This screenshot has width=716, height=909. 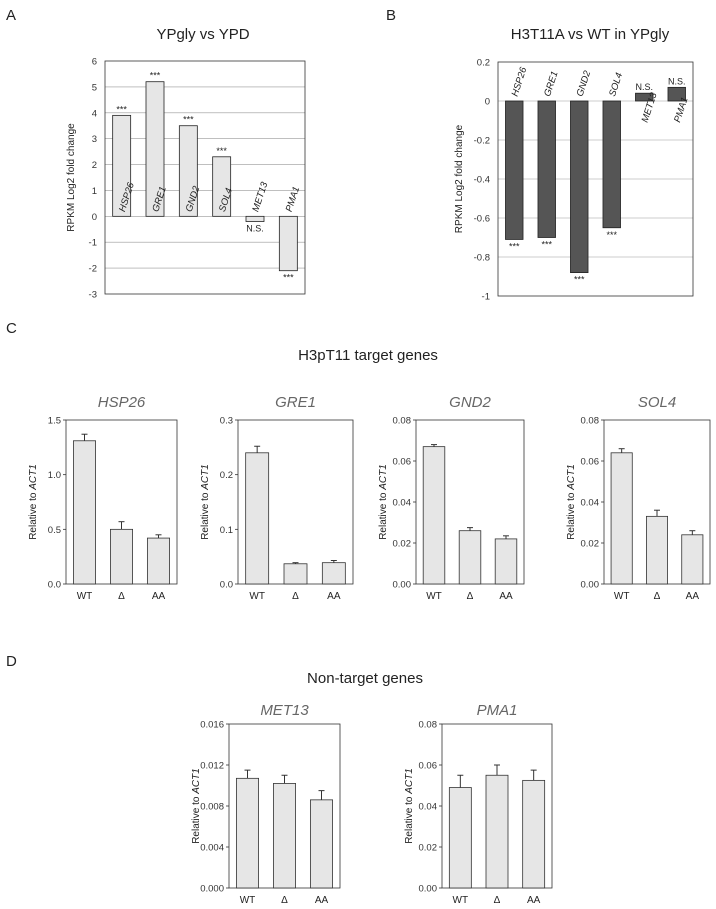 What do you see at coordinates (94, 113) in the screenshot?
I see `y-tick-label: 4` at bounding box center [94, 113].